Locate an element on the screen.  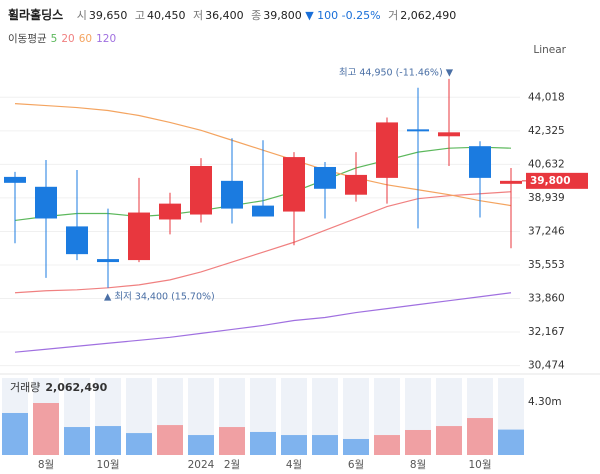
volume-title: 거래량 2,062,490 is located at coordinates (59, 387).